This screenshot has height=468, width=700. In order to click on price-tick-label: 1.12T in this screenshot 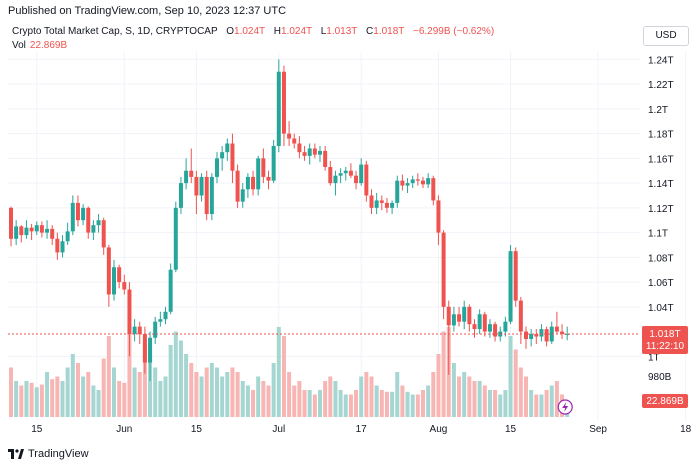, I will do `click(661, 209)`.